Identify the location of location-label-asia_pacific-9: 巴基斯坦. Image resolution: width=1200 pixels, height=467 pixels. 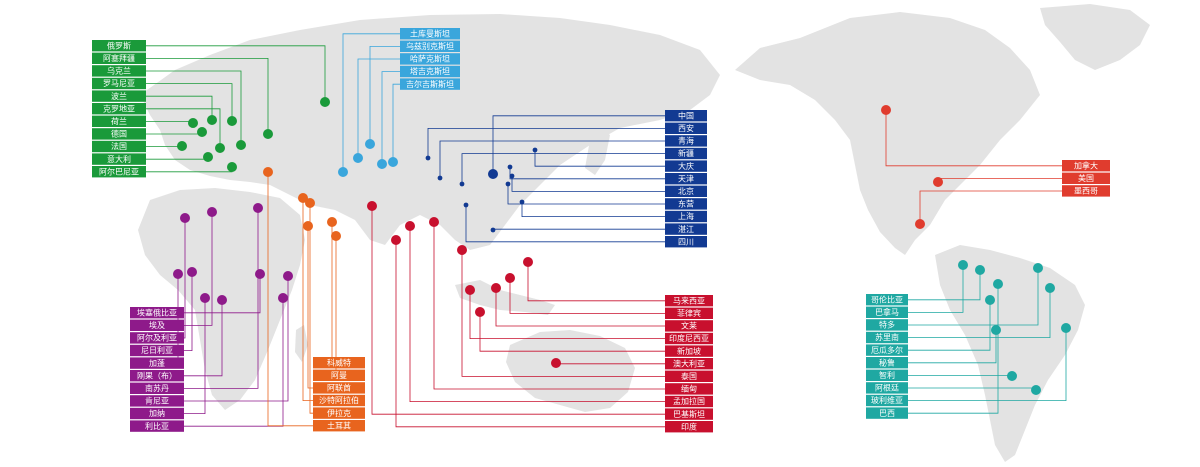
(689, 414).